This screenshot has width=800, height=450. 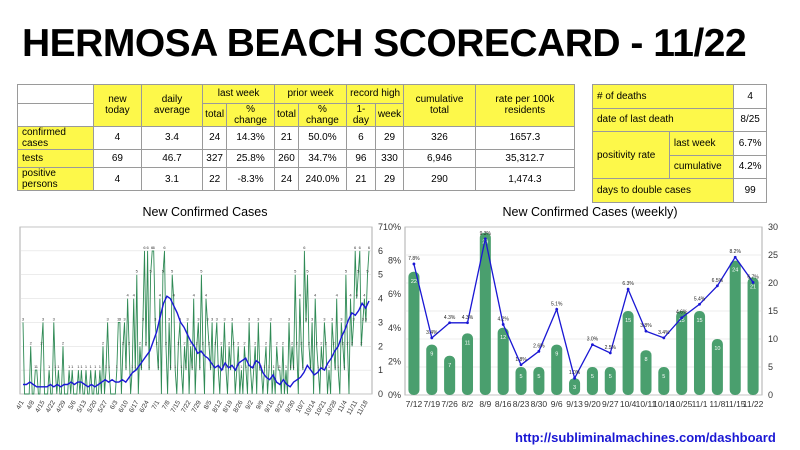 What do you see at coordinates (583, 309) in the screenshot?
I see `positivity-rate-series` at bounding box center [583, 309].